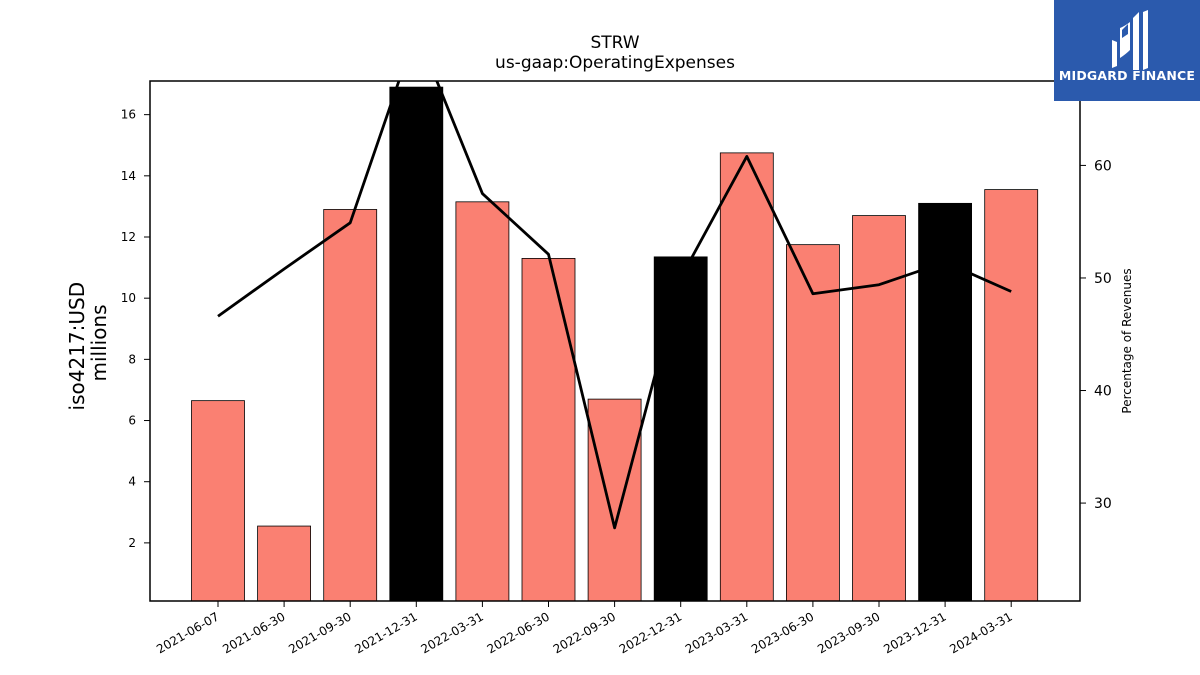  What do you see at coordinates (615, 63) in the screenshot?
I see `chart-subtitle: us-gaap:OperatingExpenses` at bounding box center [615, 63].